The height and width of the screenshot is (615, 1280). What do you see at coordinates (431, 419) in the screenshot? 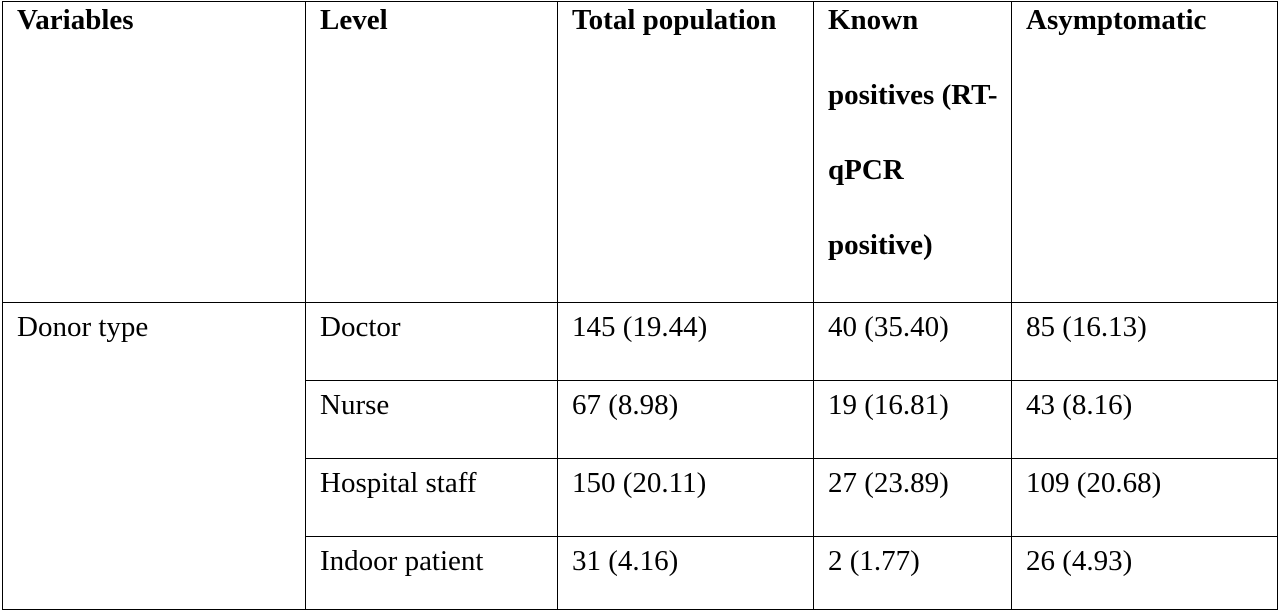
I see `cell-level: Nurse` at bounding box center [431, 419].